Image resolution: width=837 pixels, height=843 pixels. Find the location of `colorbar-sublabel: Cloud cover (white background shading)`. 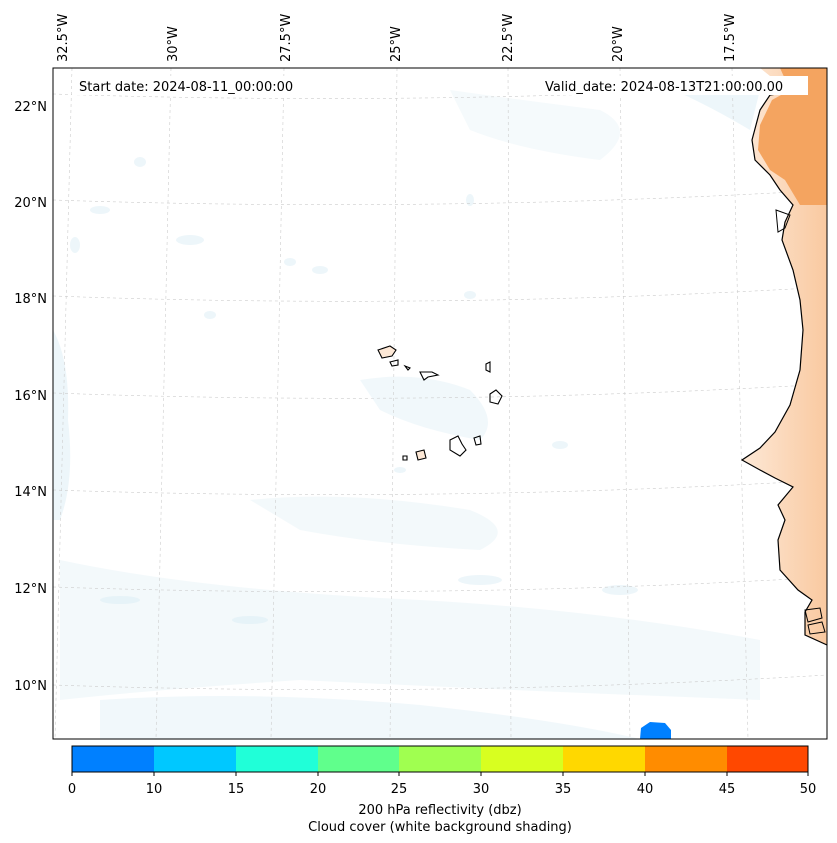

colorbar-sublabel: Cloud cover (white background shading) is located at coordinates (440, 827).